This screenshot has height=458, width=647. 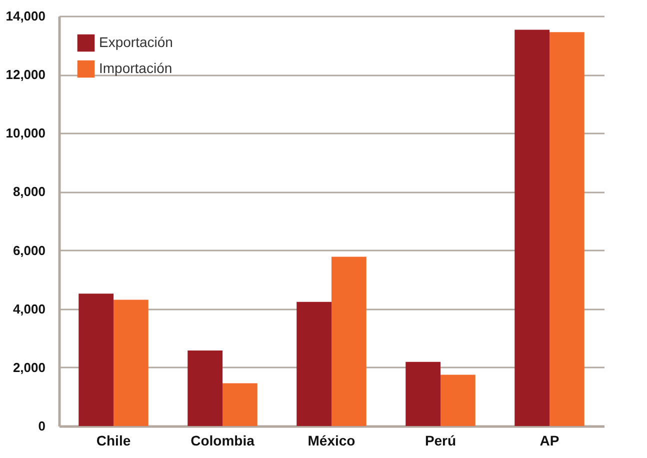 I want to click on y-tick-label: 0, so click(x=42, y=426).